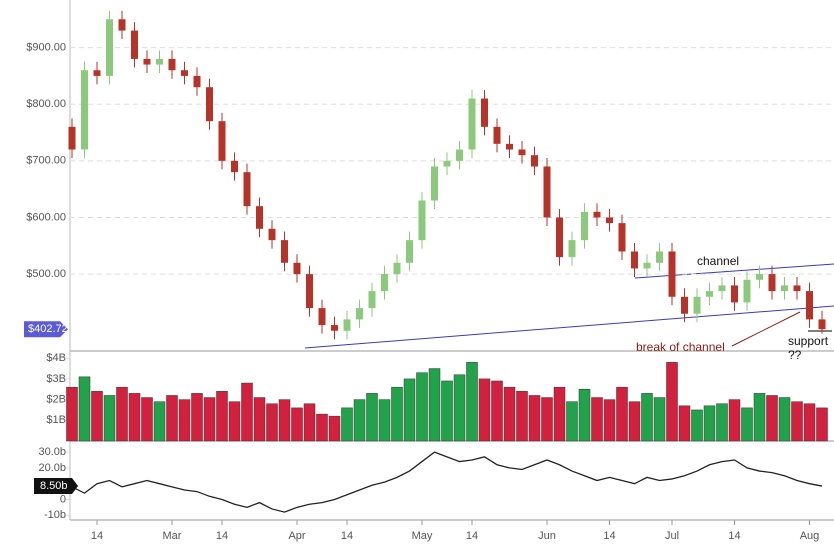 The width and height of the screenshot is (834, 547). Describe the element at coordinates (46, 329) in the screenshot. I see `price-tag` at that location.